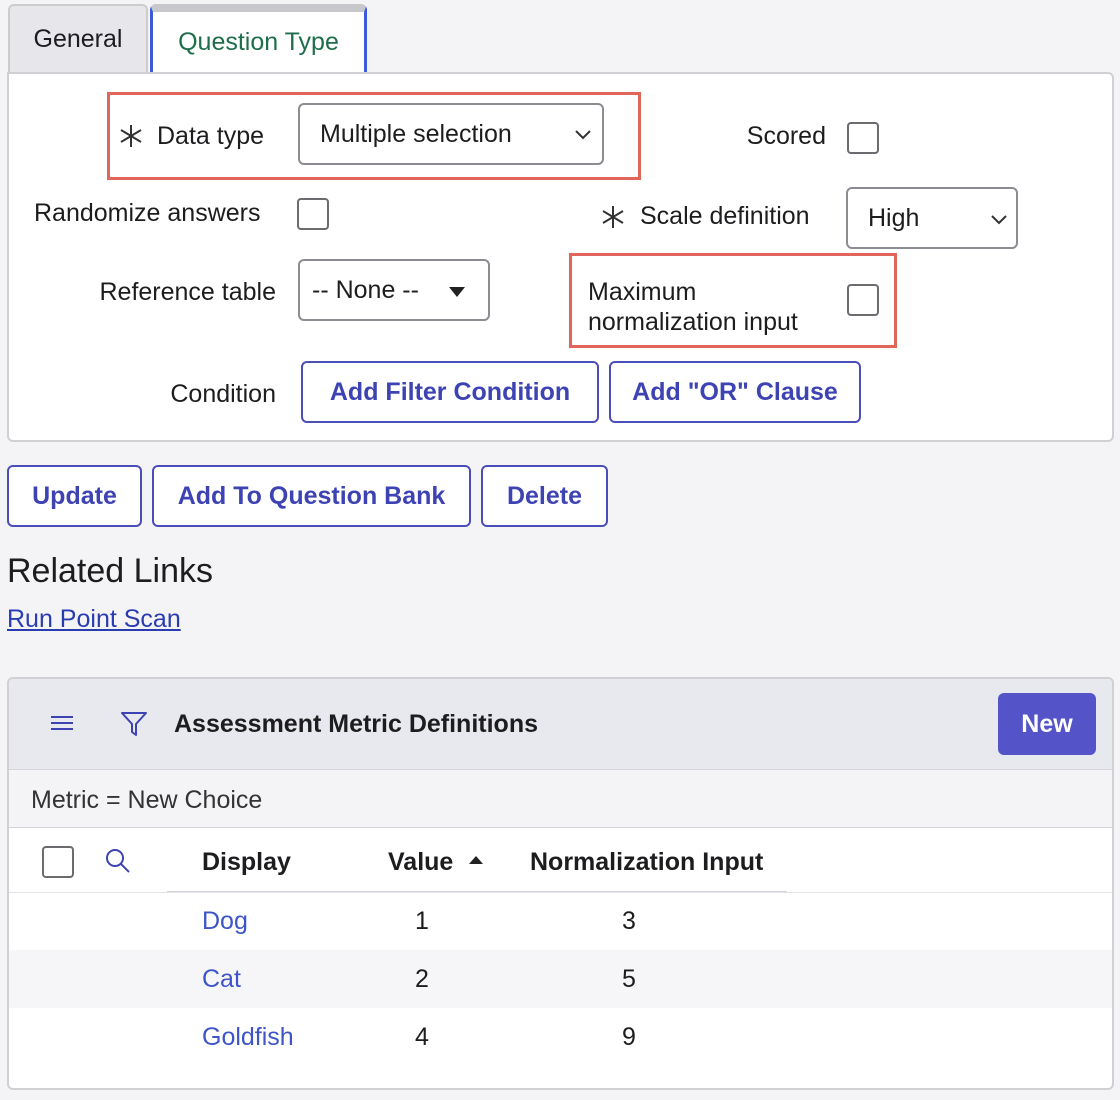 This screenshot has width=1120, height=1100. I want to click on field-label: Condition, so click(223, 394).